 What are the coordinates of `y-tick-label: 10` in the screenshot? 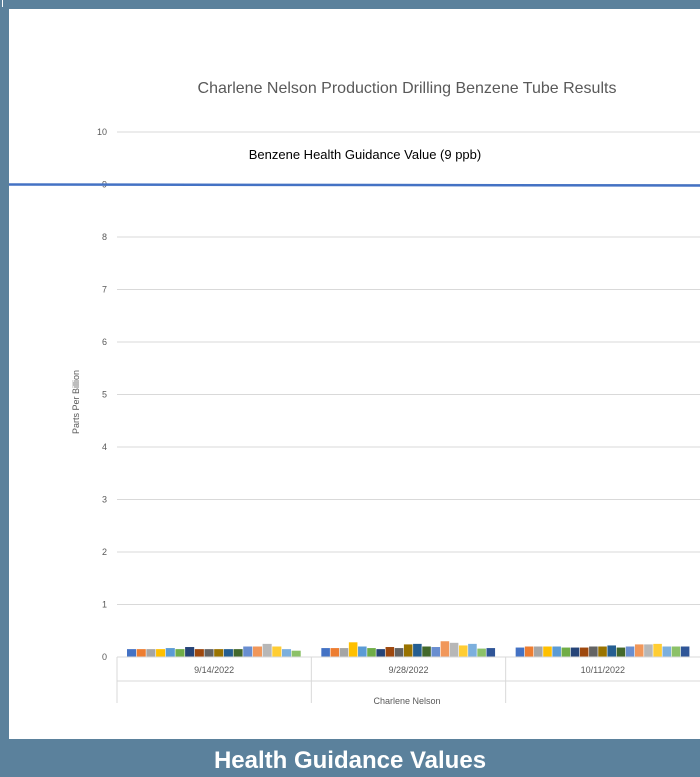 It's located at (102, 132).